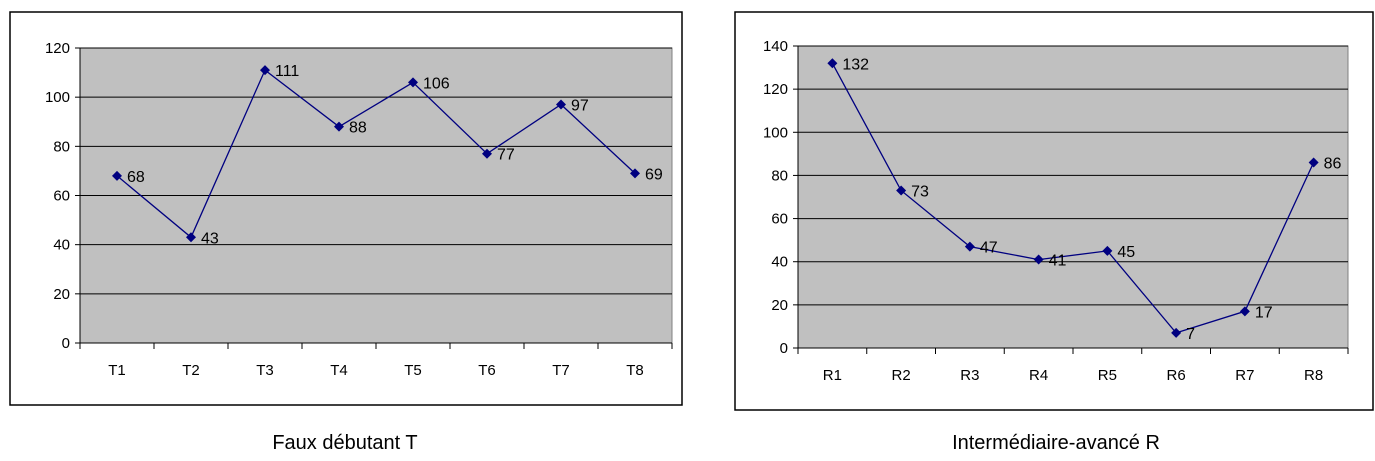  I want to click on data-label: 45, so click(1126, 252).